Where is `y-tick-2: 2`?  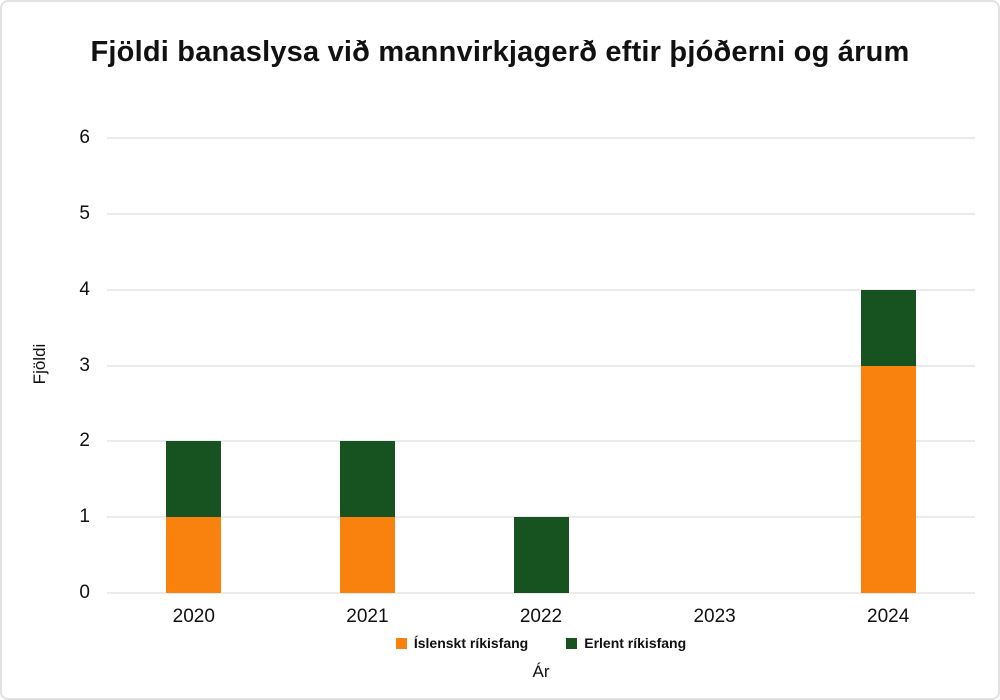 y-tick-2: 2 is located at coordinates (84, 441).